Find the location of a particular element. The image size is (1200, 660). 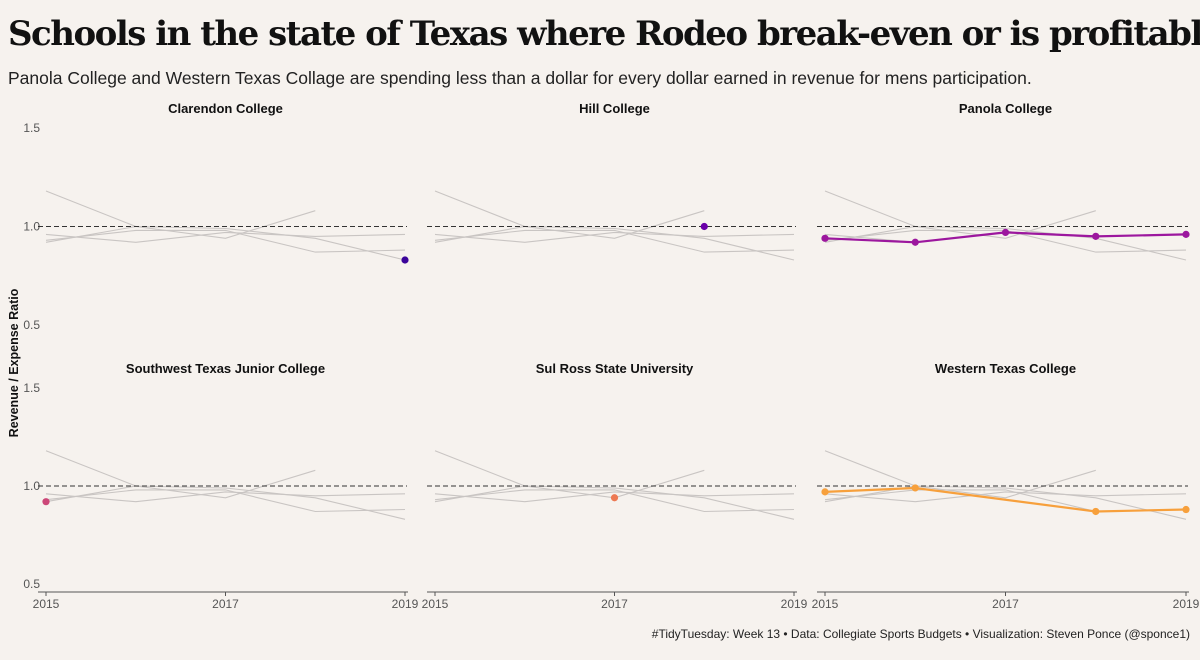

panel-5-x-tick-label: 2019 is located at coordinates (794, 604).